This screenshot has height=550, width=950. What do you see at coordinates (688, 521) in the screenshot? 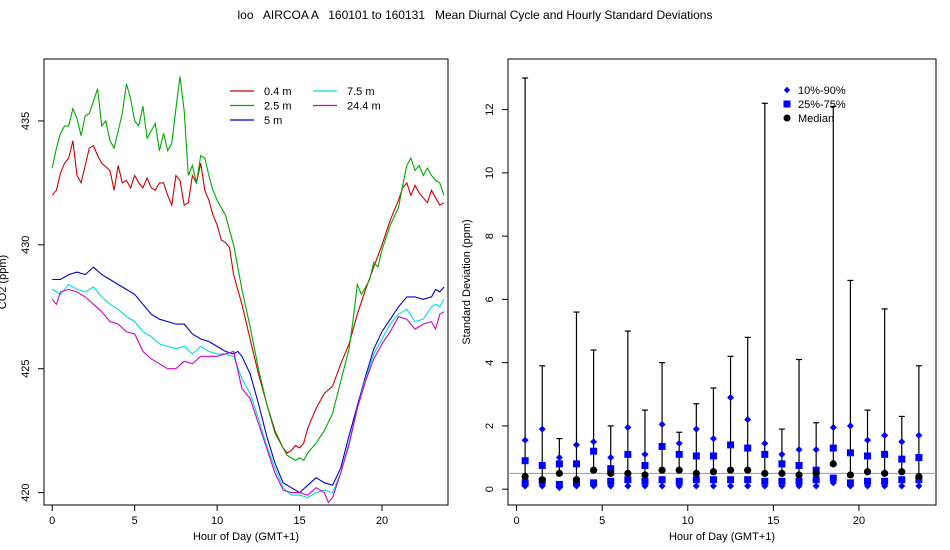
I see `right-x-tick-label: 10` at bounding box center [688, 521].